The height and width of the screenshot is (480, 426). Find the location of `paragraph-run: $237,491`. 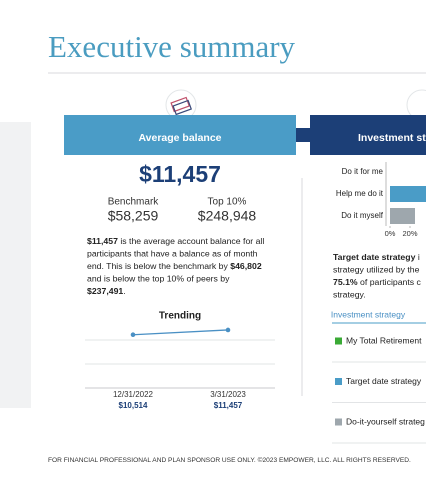

paragraph-run: $237,491 is located at coordinates (105, 291).